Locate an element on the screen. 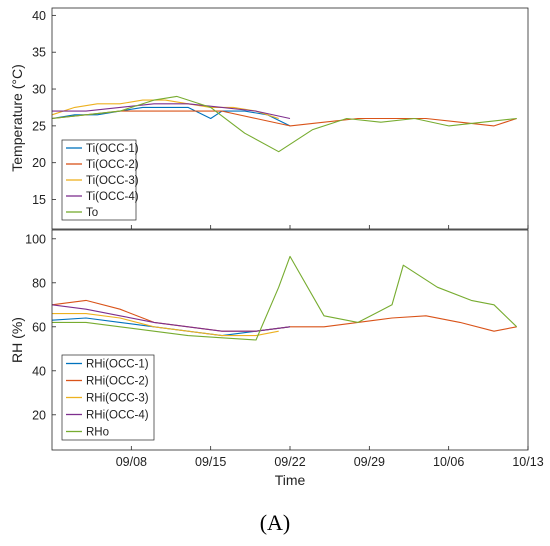 The width and height of the screenshot is (550, 546). x-tick-label: 09/08 is located at coordinates (131, 462).